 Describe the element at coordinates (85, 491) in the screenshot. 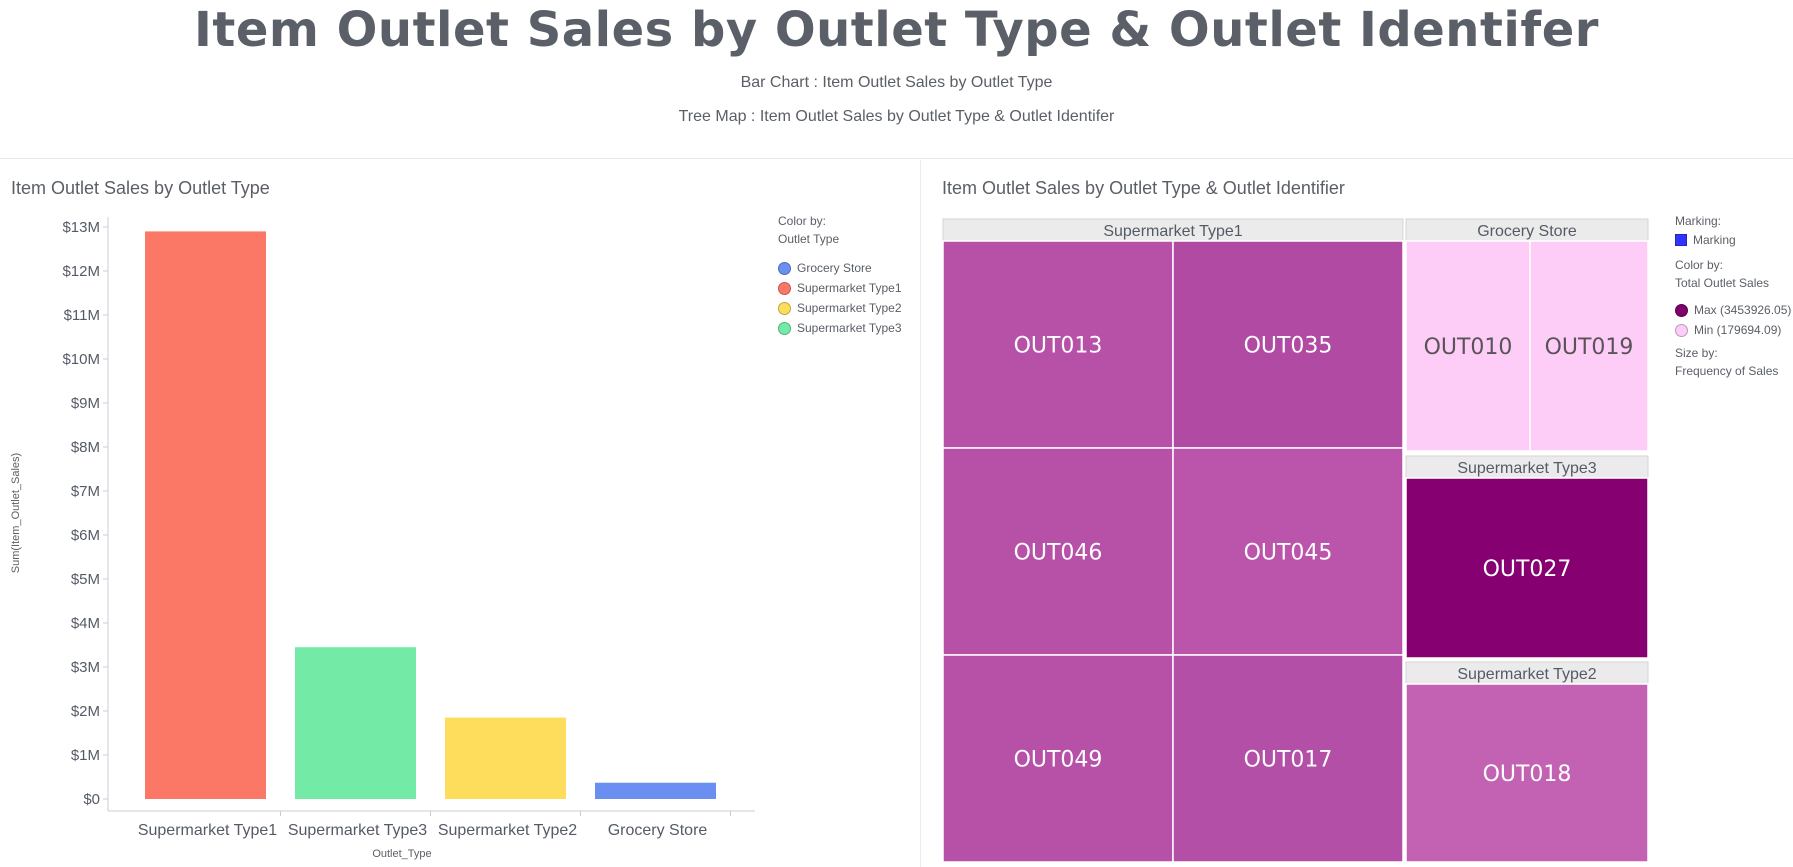

I see `y-tick-label: $7M` at that location.